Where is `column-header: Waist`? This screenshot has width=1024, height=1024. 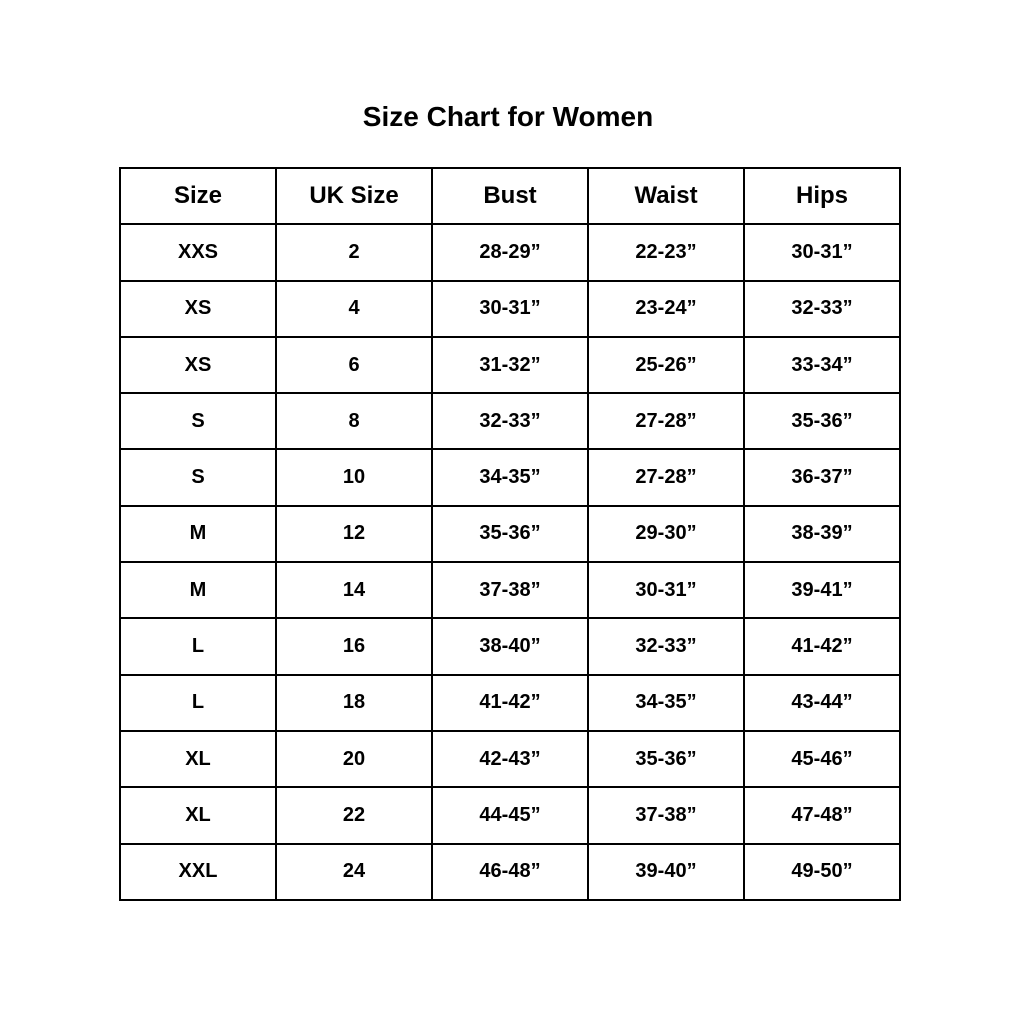
column-header: Waist is located at coordinates (666, 196).